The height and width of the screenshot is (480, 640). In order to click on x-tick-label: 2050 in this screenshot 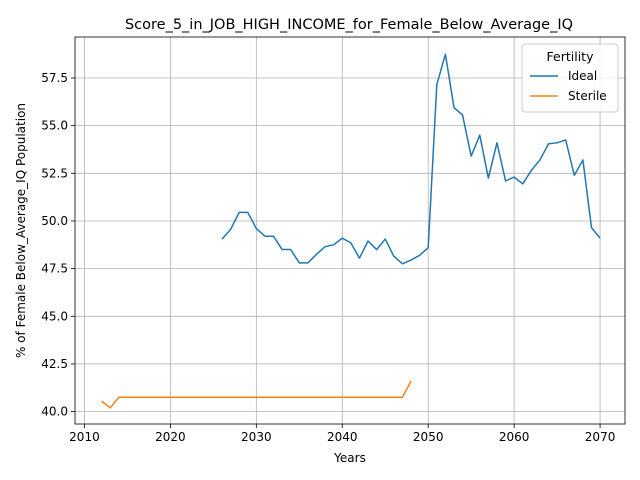, I will do `click(428, 437)`.